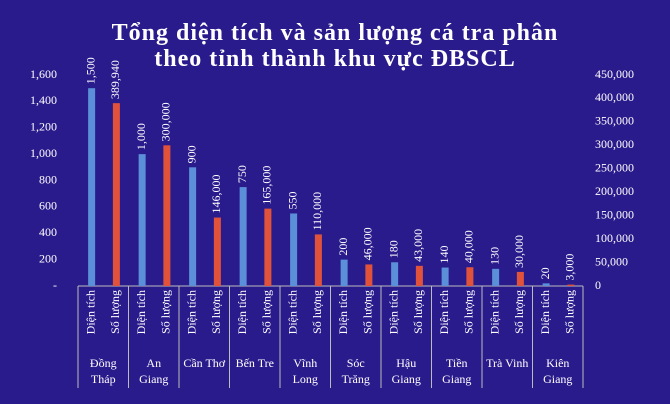 This screenshot has width=670, height=404. I want to click on y2-tick-label: 0, so click(598, 285).